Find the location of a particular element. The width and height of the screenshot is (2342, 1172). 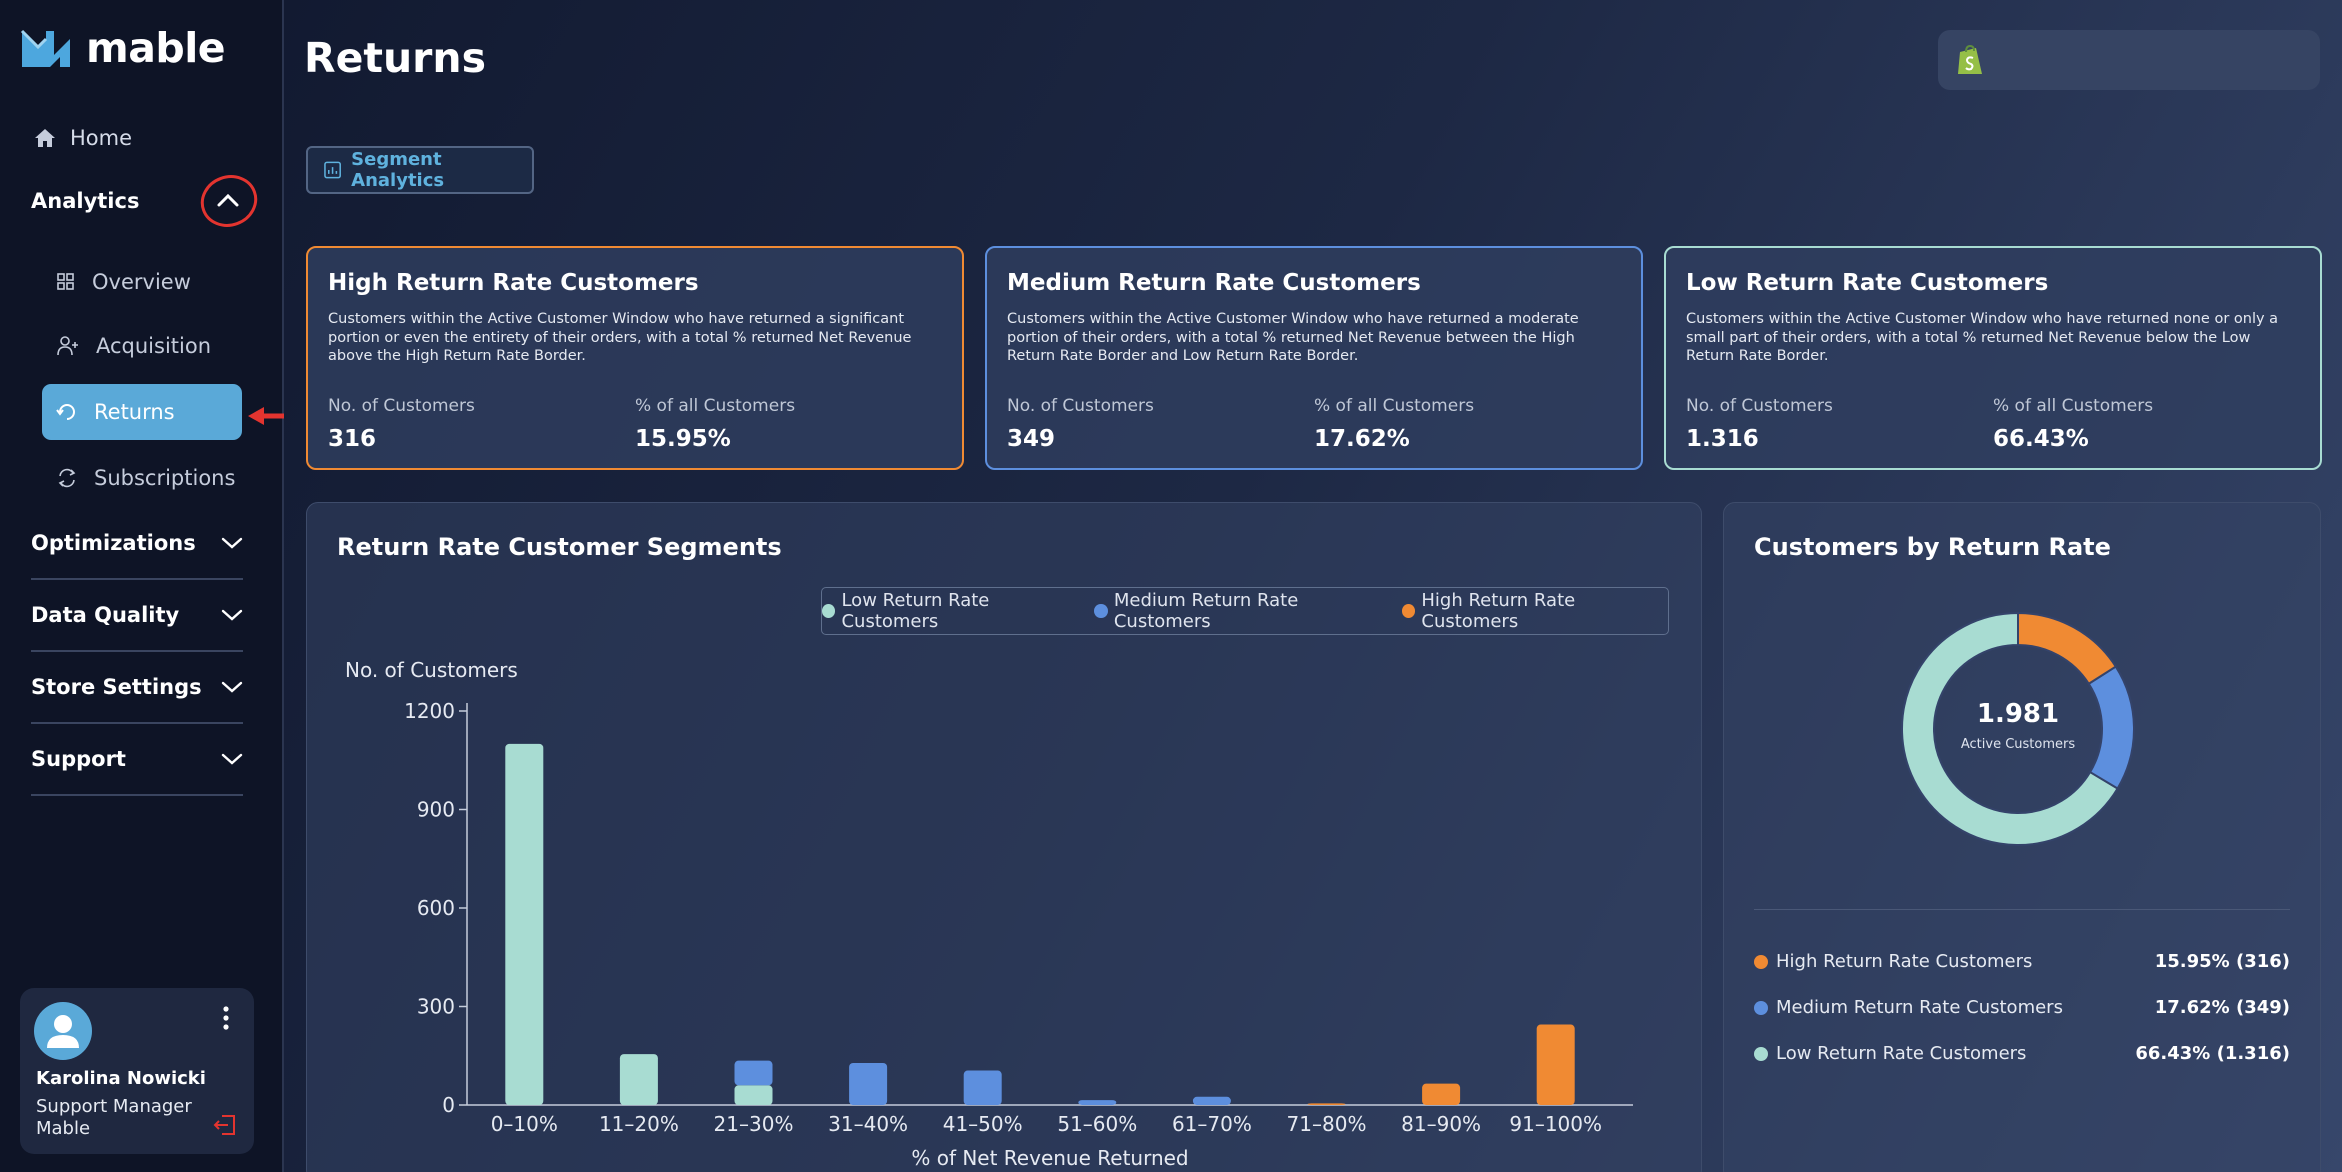

x-tick-label: 61–70% is located at coordinates (1212, 1124).